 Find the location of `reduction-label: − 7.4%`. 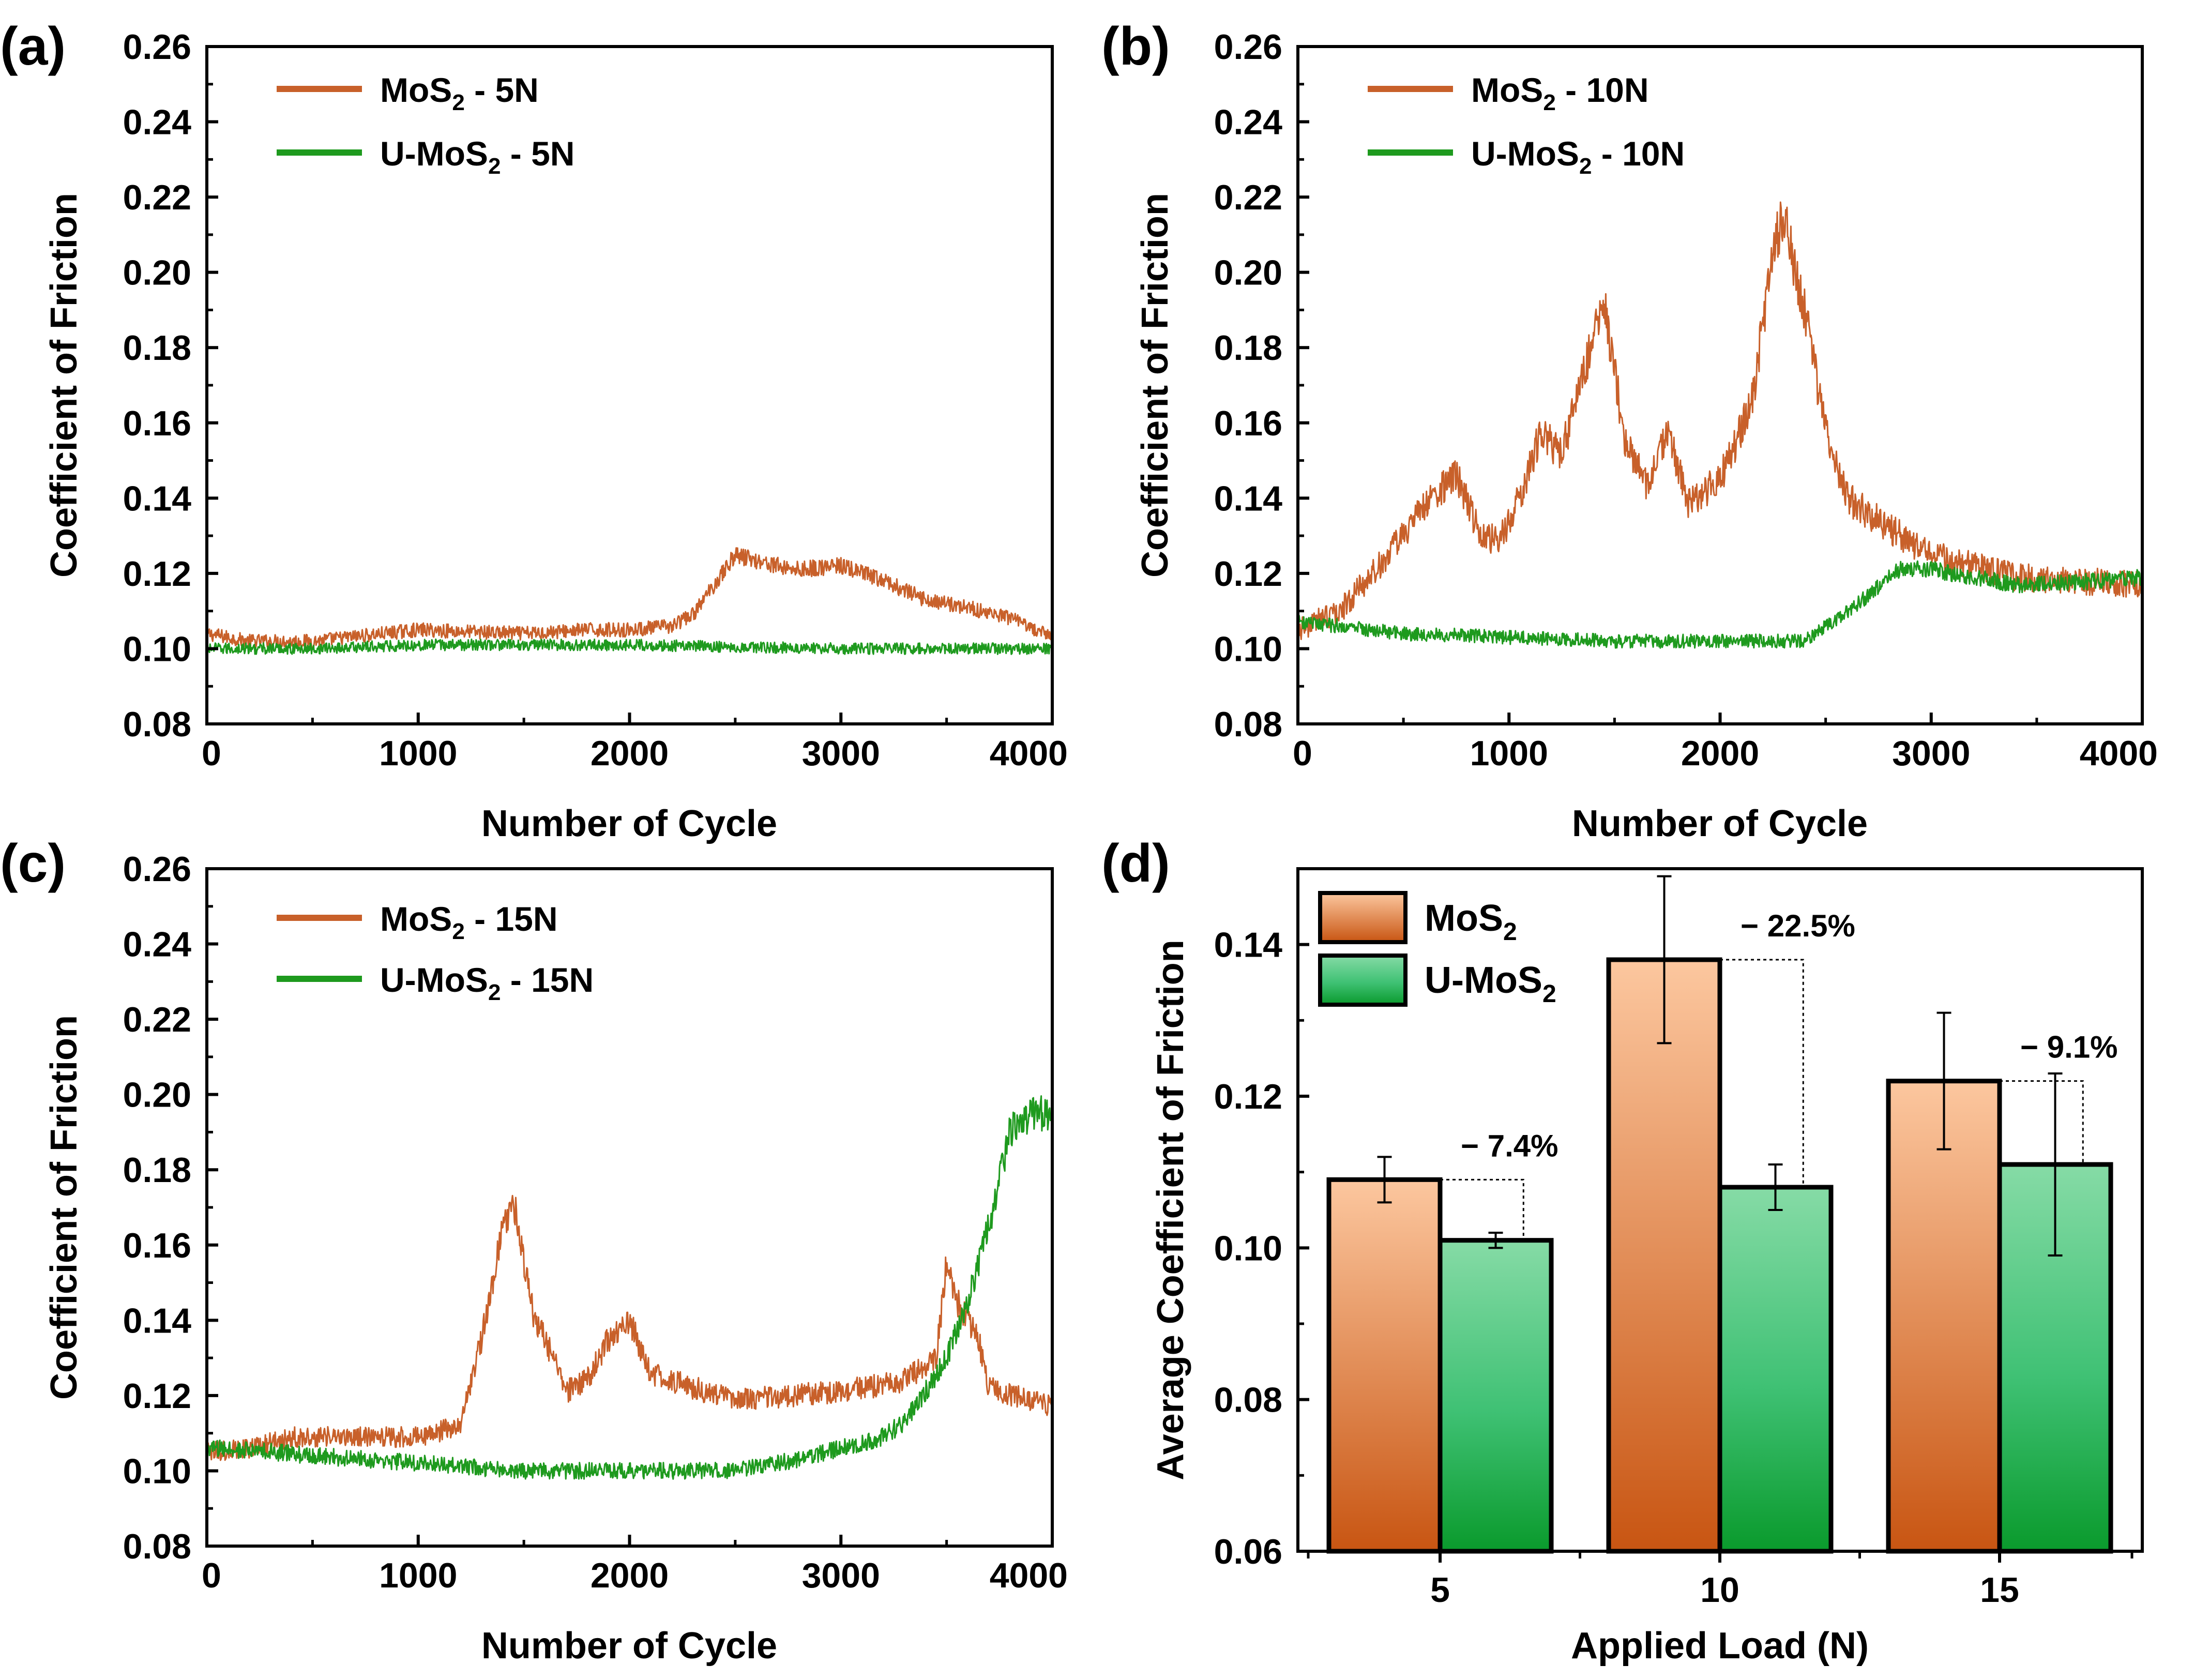

reduction-label: − 7.4% is located at coordinates (1509, 1145).